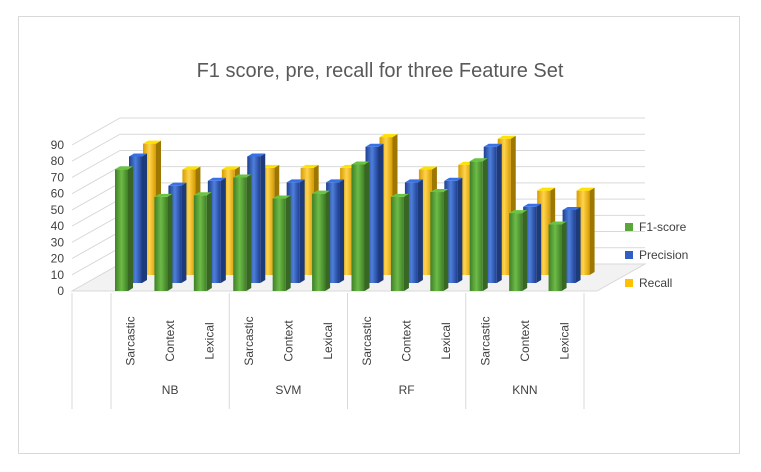 This screenshot has height=472, width=761. I want to click on bar-side-recall, so click(592, 231).